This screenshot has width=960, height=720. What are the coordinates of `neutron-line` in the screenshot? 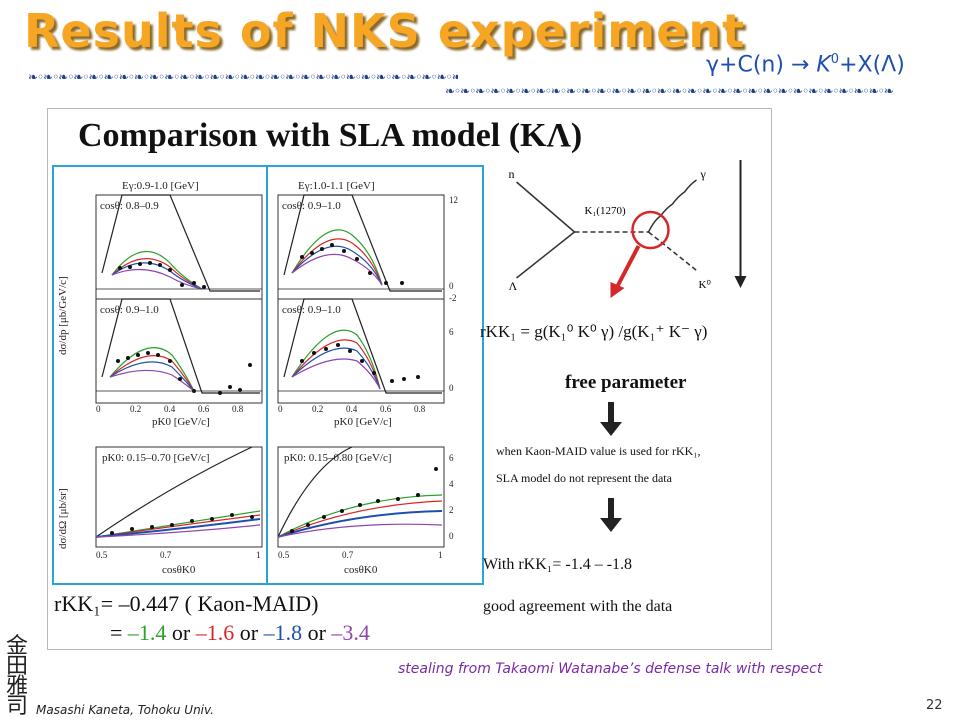 It's located at (545, 207).